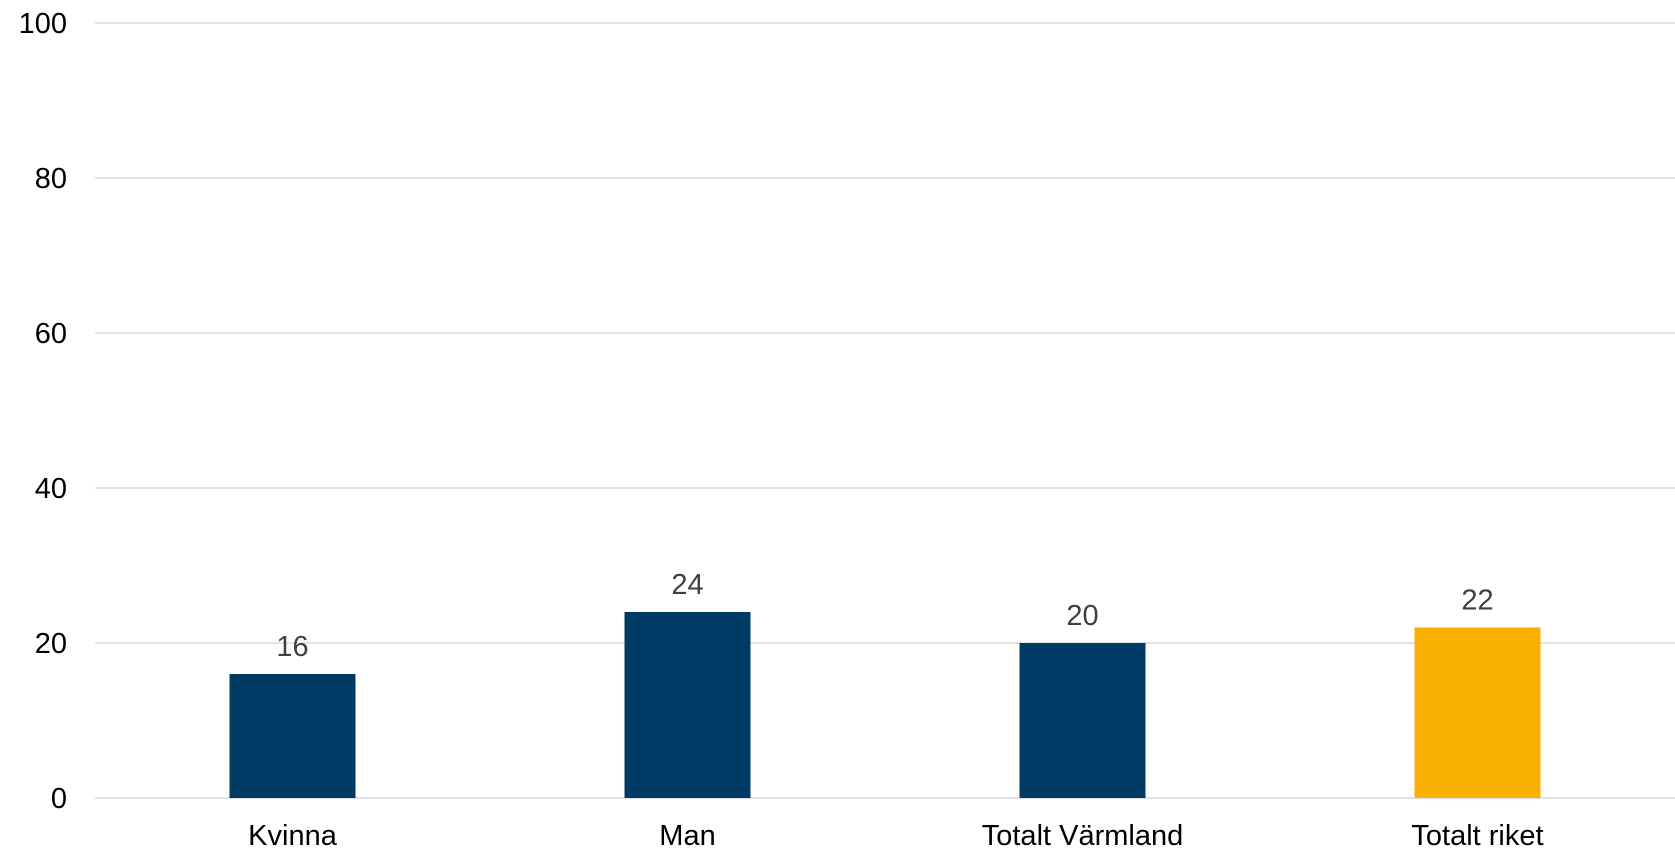 This screenshot has height=851, width=1675. I want to click on x-tick-label: Totalt Värmland, so click(1083, 835).